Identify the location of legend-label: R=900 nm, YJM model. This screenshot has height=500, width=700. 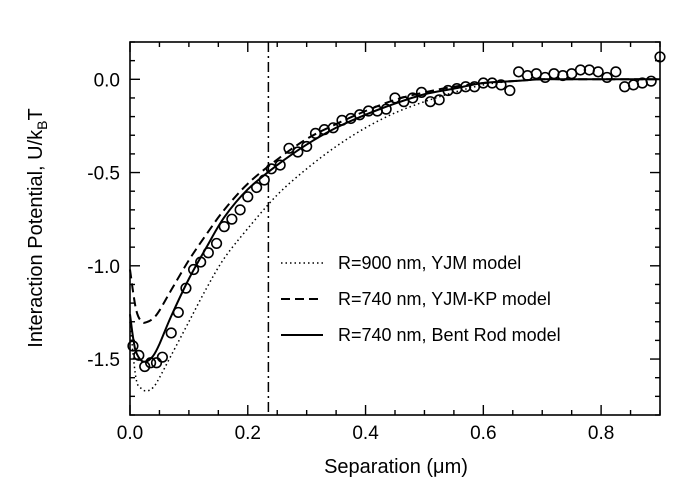
(429, 263).